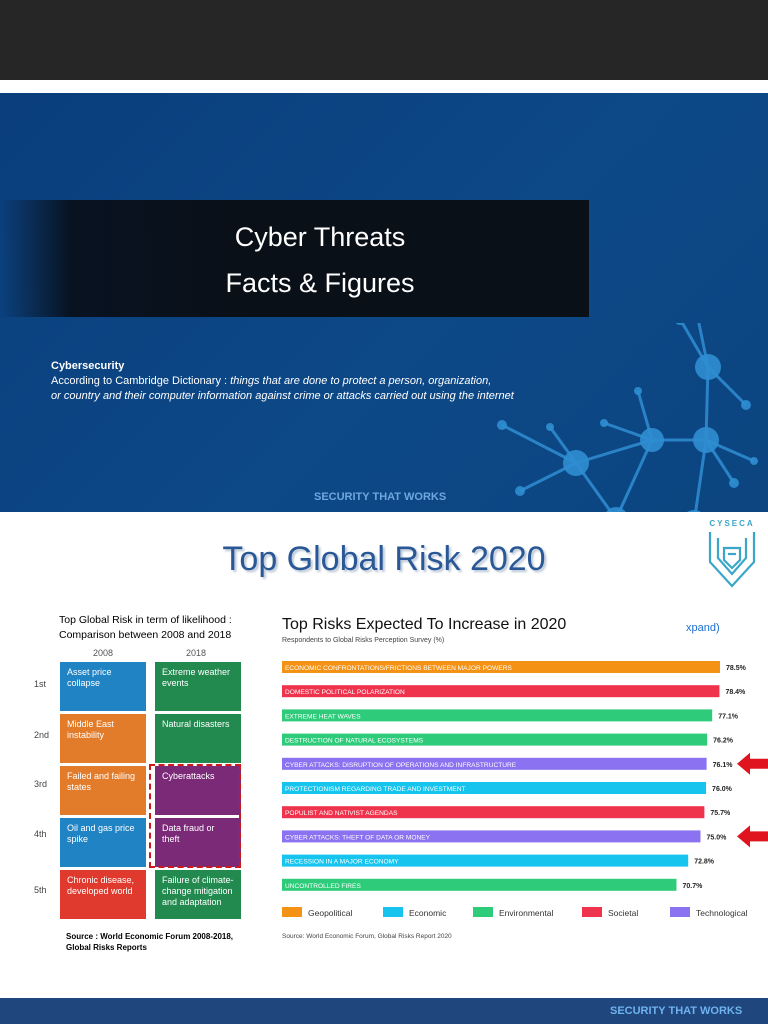  Describe the element at coordinates (722, 789) in the screenshot. I see `bar-value-label: 76.0%` at that location.